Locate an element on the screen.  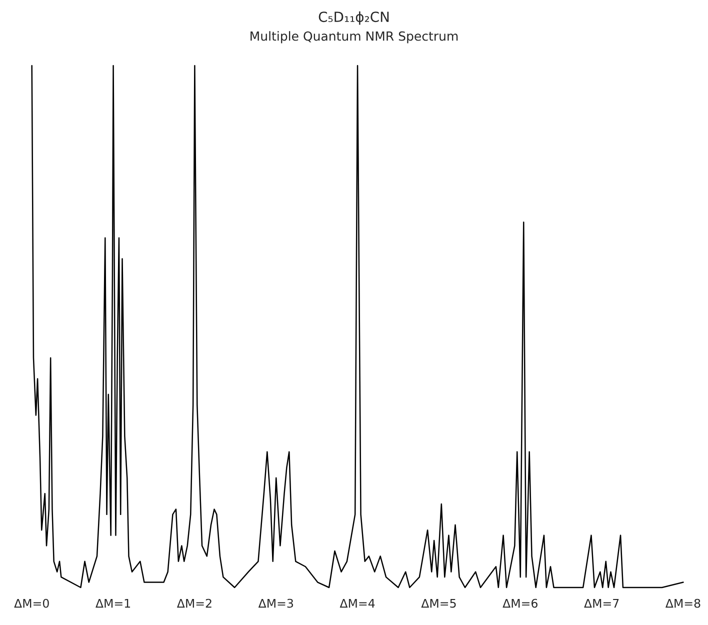
x-tick-label: ΔM=2 is located at coordinates (194, 603).